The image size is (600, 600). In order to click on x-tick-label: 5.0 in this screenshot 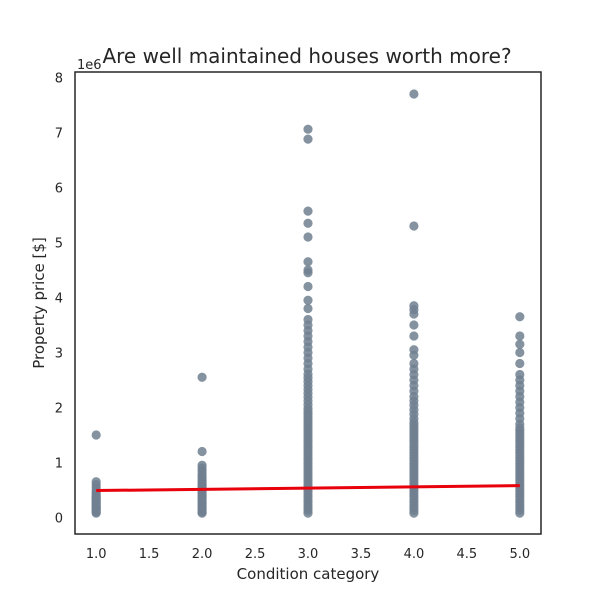, I will do `click(519, 554)`.